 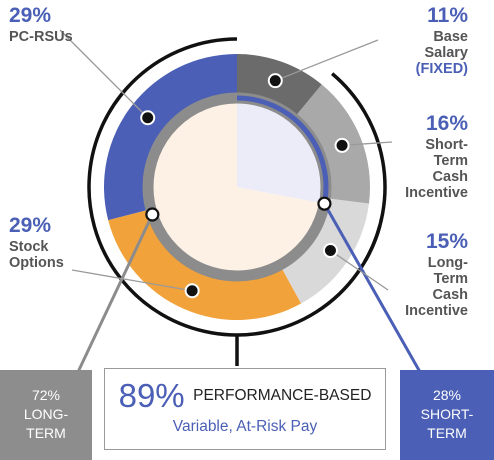 What do you see at coordinates (30, 225) in the screenshot?
I see `stock-options-pct: 29%` at bounding box center [30, 225].